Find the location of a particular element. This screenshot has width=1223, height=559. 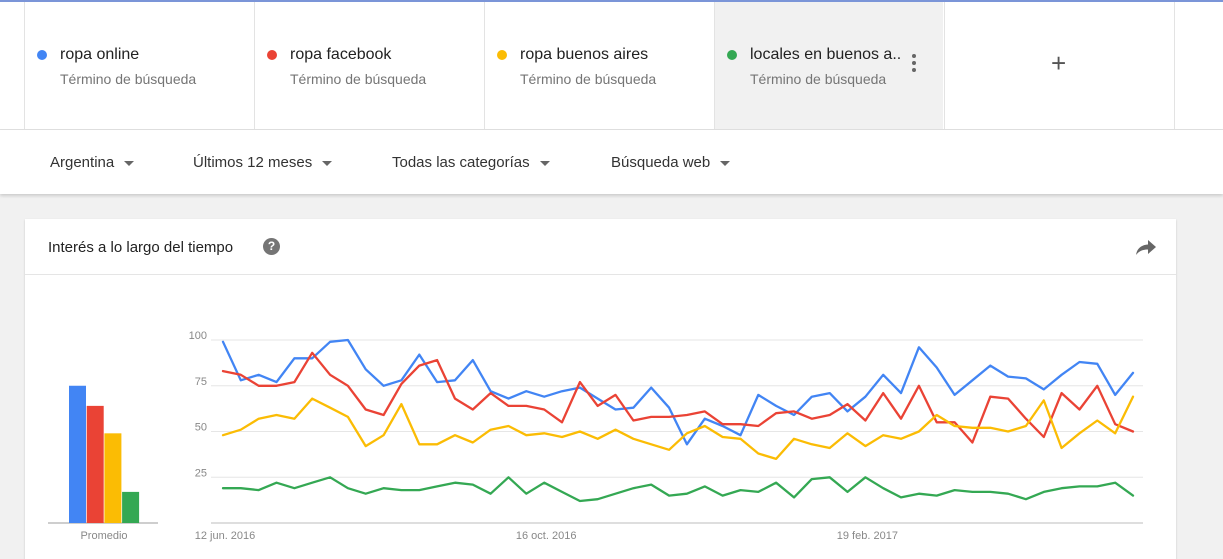

period-label: Últimos 12 meses is located at coordinates (253, 162).